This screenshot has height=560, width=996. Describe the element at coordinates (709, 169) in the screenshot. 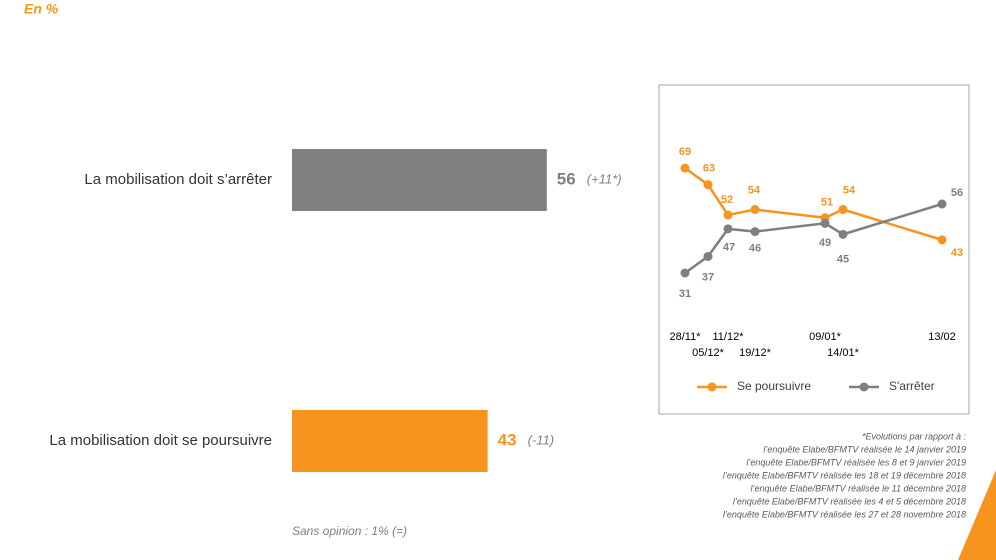

I see `data-label: 63` at that location.